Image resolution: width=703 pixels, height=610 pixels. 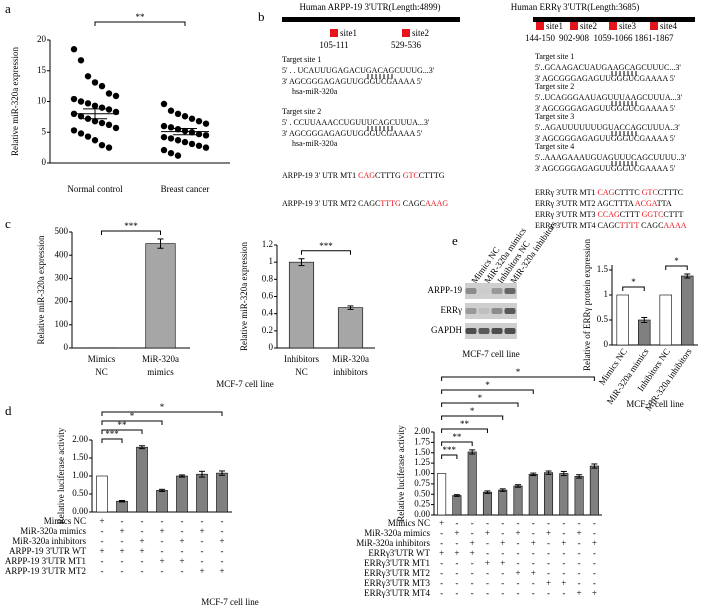 I want to click on y-axis-label: Relative miR-320a expression, so click(x=41, y=289).